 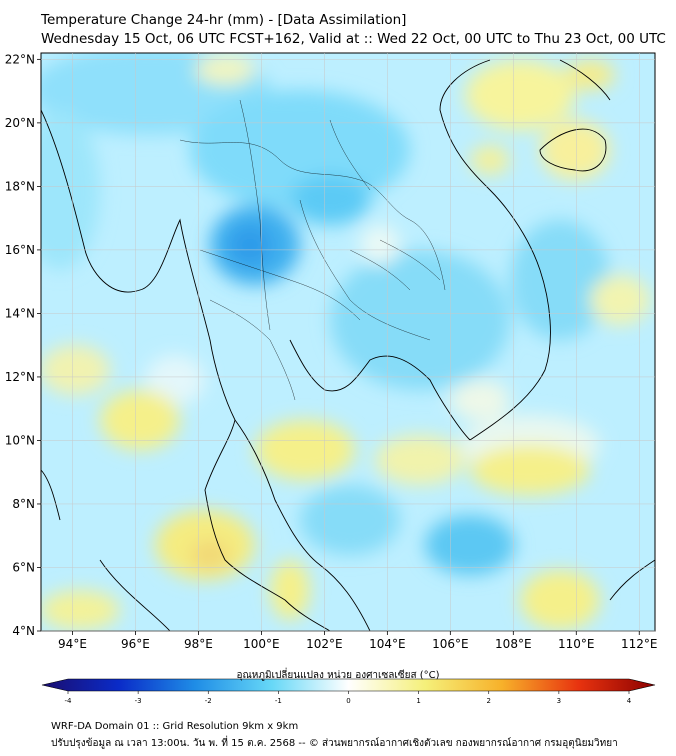 I want to click on lat-tick-label: 18°N, so click(x=20, y=186).